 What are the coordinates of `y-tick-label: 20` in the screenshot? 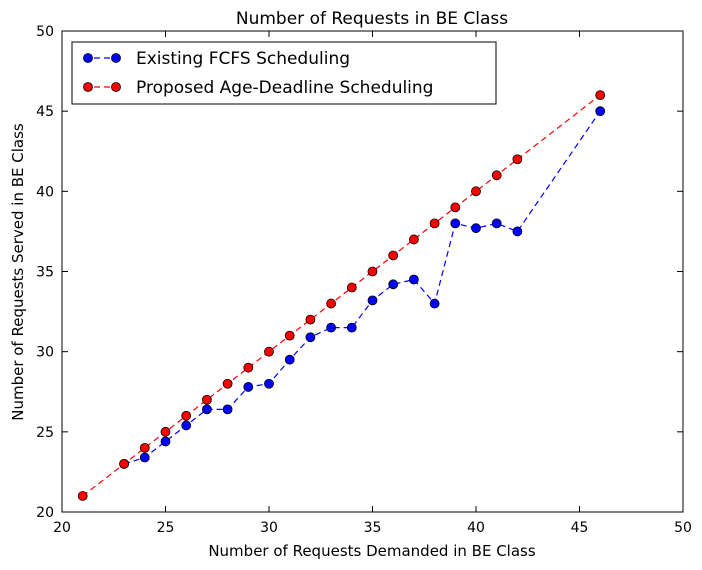 It's located at (45, 513).